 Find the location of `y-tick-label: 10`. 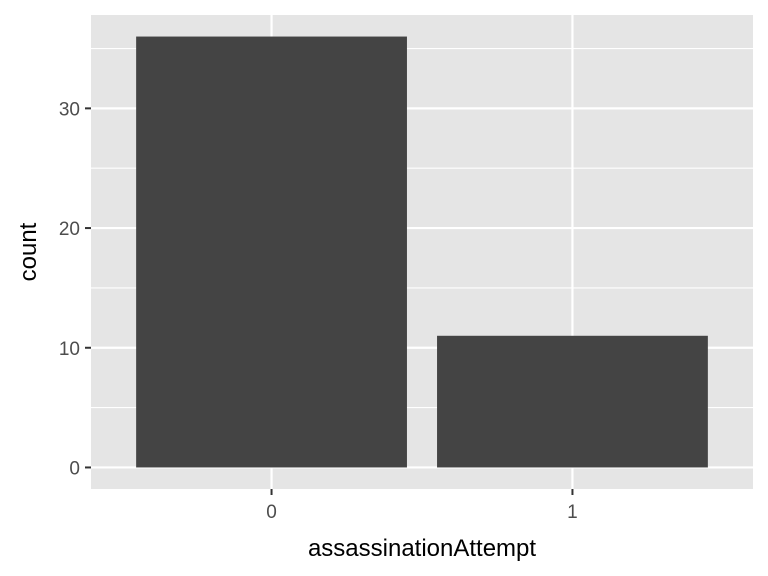

y-tick-label: 10 is located at coordinates (69, 349).